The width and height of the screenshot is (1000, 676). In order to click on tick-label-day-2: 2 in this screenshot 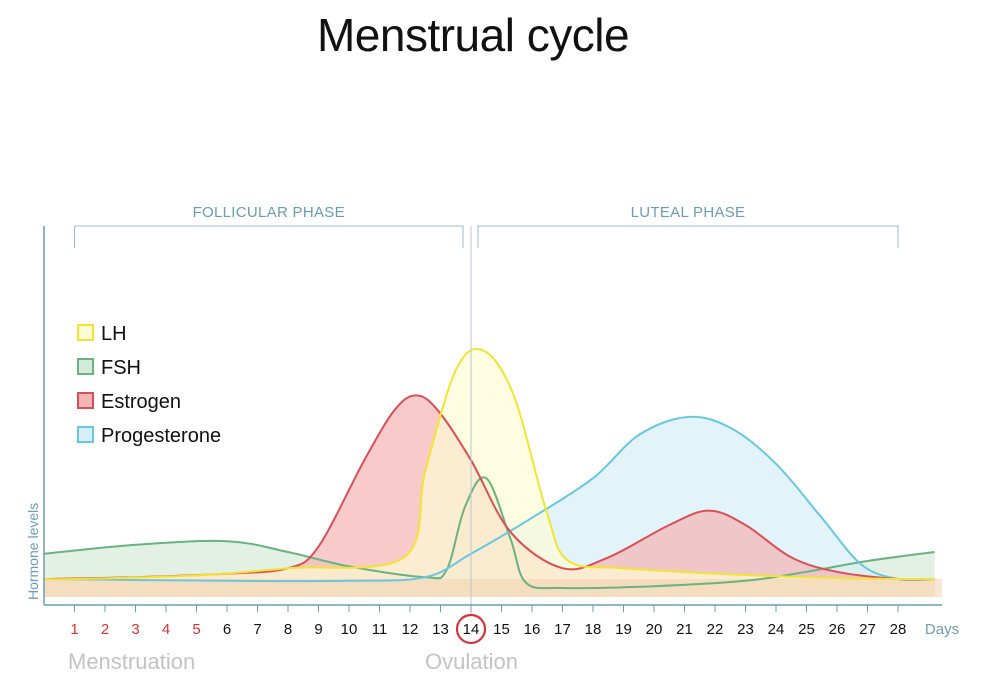, I will do `click(105, 629)`.